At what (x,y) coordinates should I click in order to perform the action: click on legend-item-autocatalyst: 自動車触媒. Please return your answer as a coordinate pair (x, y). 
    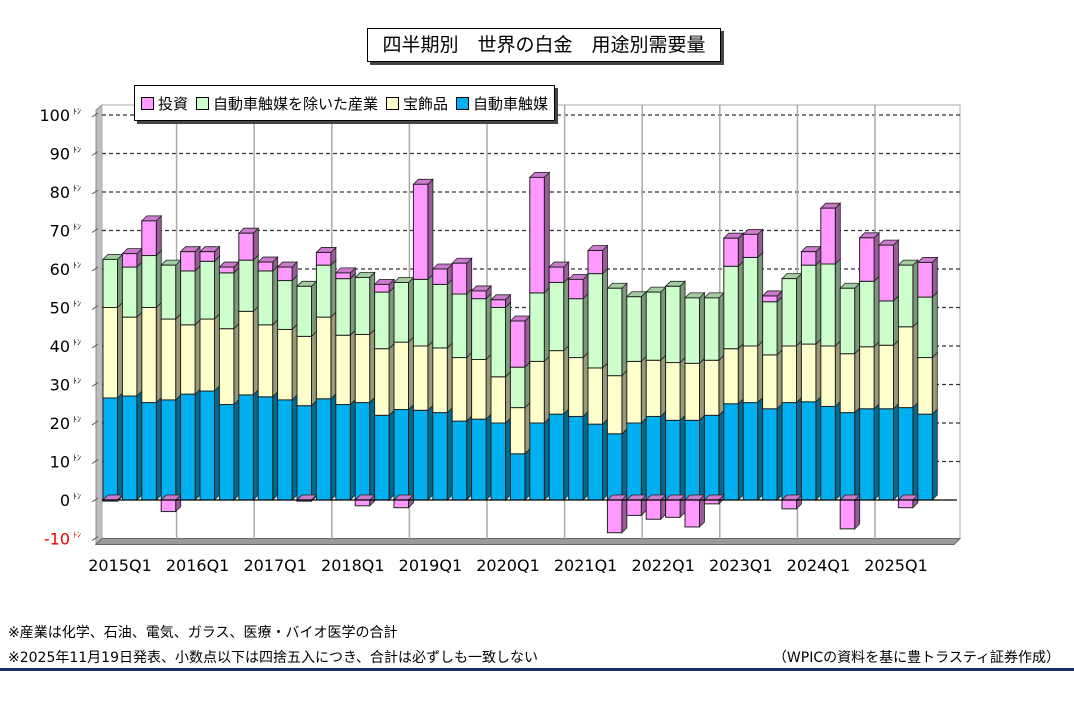
    Looking at the image, I should click on (502, 103).